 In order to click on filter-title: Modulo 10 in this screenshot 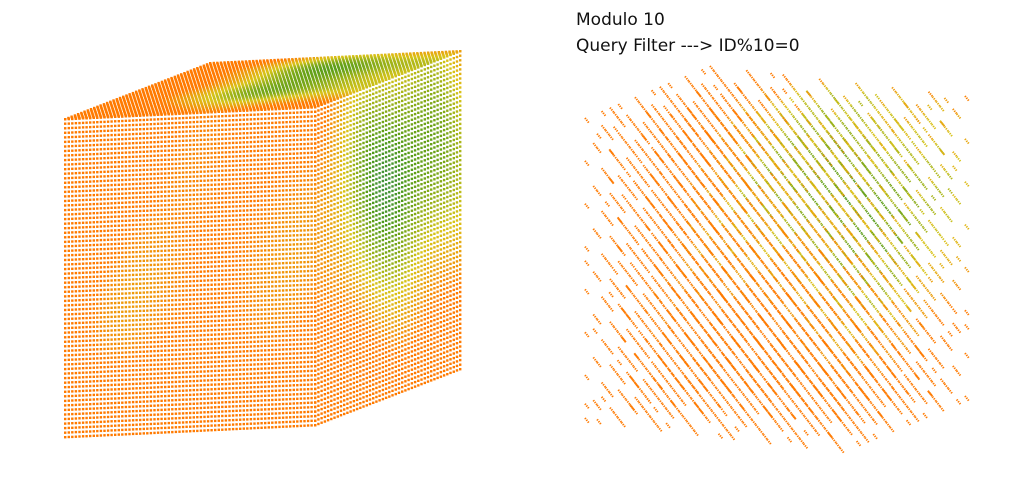, I will do `click(620, 20)`.